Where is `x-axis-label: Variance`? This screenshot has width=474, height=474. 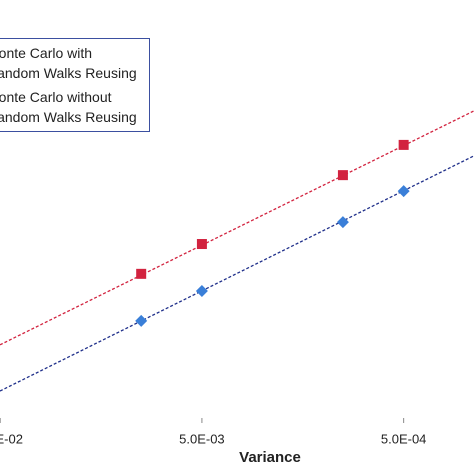
x-axis-label: Variance is located at coordinates (270, 457).